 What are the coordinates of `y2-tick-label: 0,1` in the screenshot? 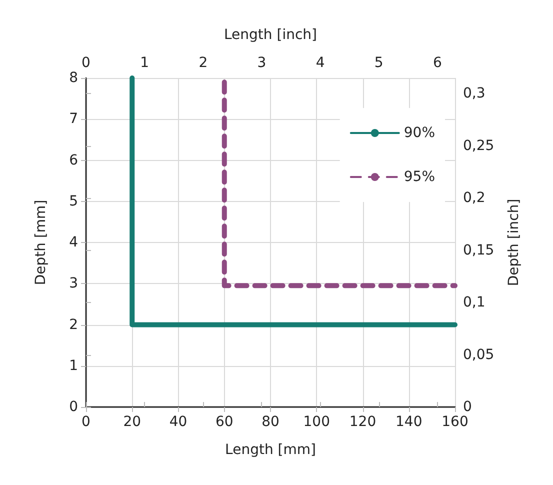 It's located at (474, 302).